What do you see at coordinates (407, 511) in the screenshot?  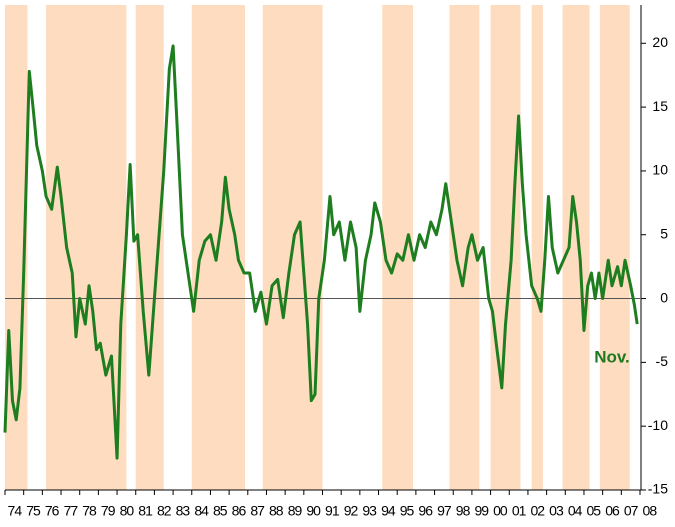 I see `x-tick-label: 95` at bounding box center [407, 511].